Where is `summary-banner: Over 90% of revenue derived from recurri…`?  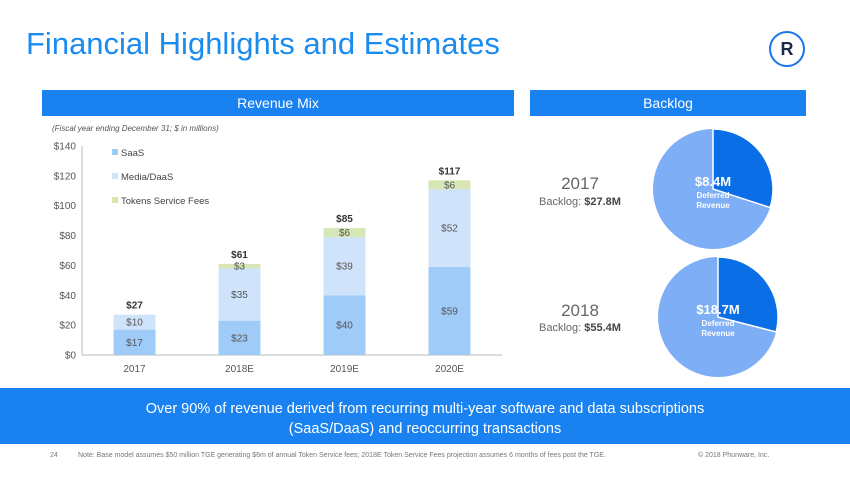 summary-banner: Over 90% of revenue derived from recurri… is located at coordinates (425, 416).